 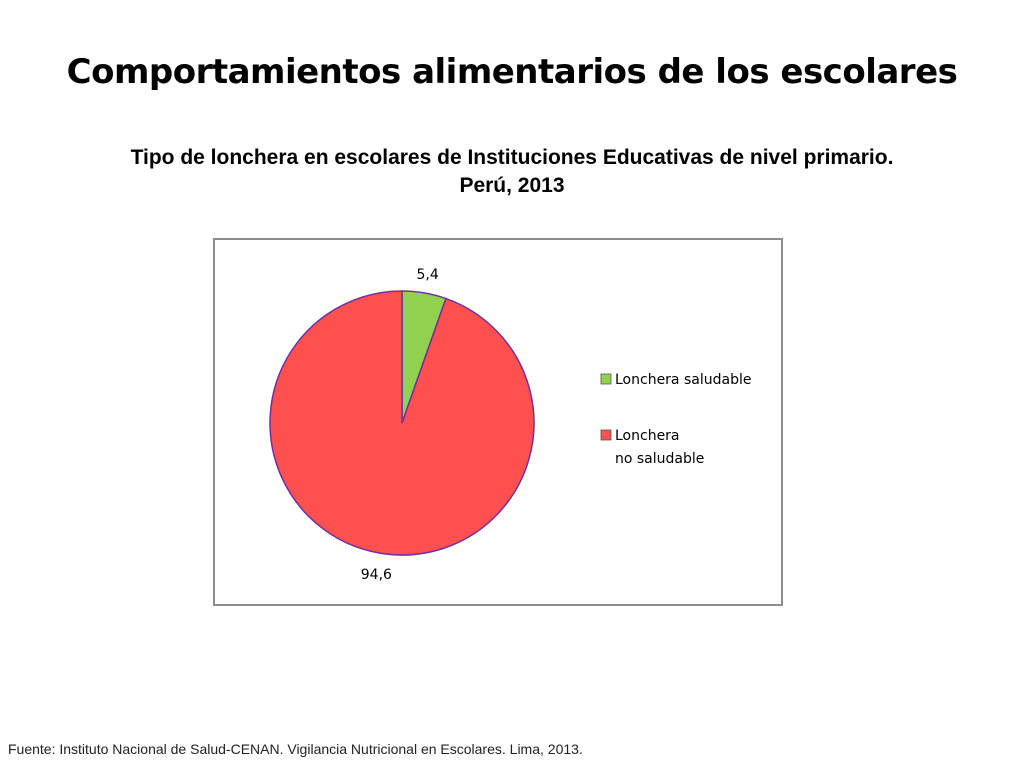 What do you see at coordinates (606, 435) in the screenshot?
I see `legend-swatch-no-saludable` at bounding box center [606, 435].